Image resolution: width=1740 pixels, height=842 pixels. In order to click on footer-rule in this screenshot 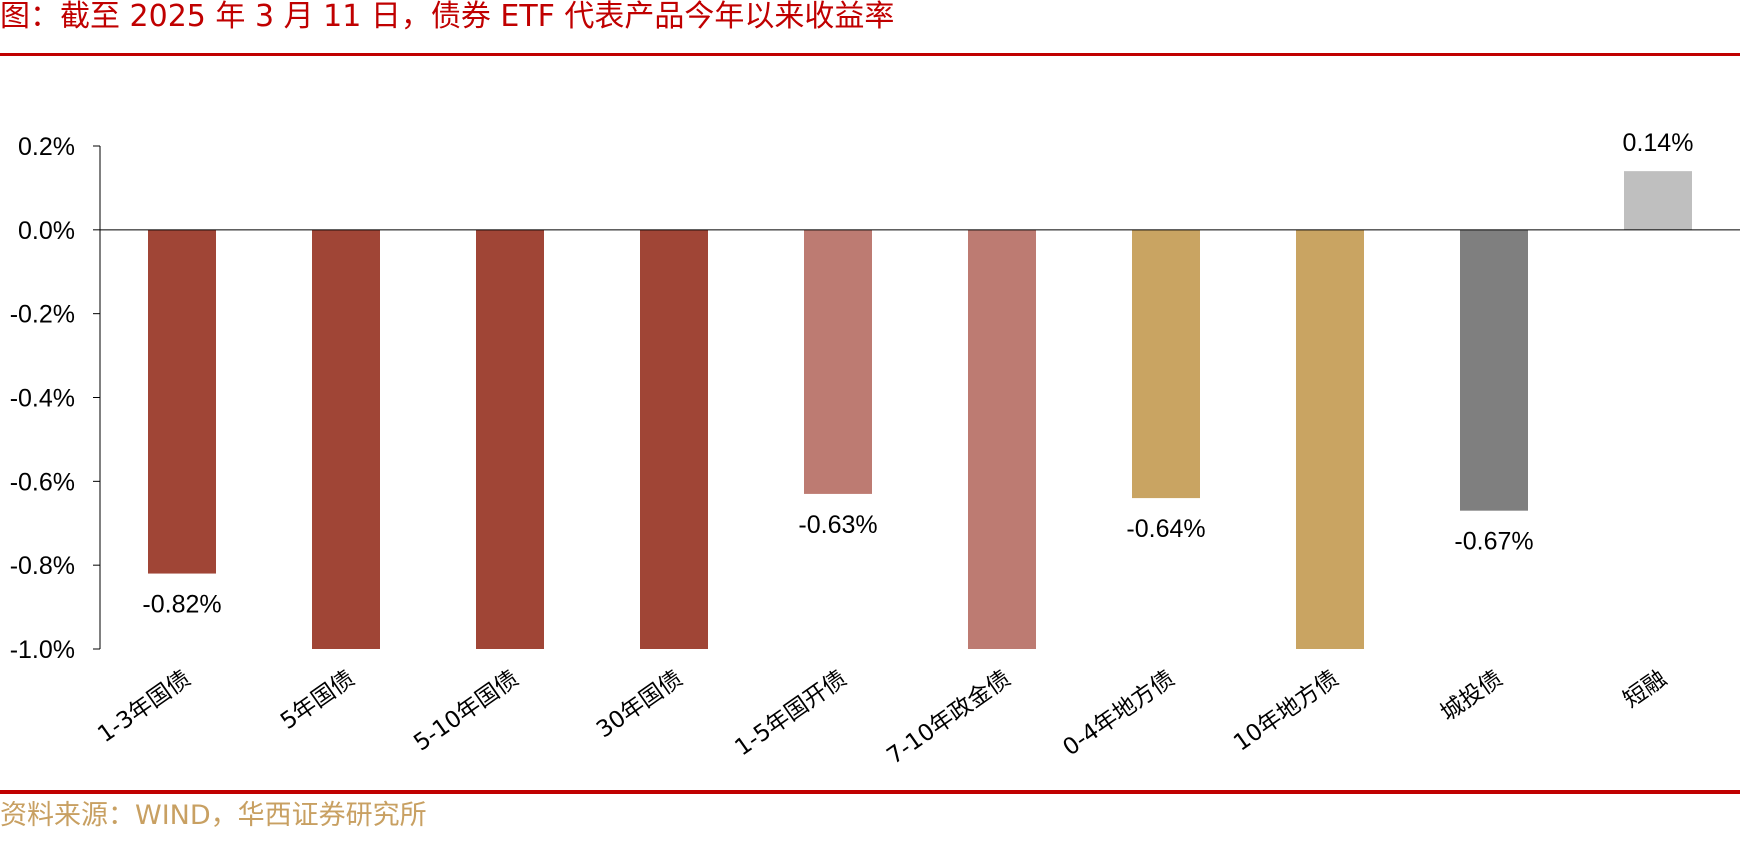, I will do `click(870, 792)`.